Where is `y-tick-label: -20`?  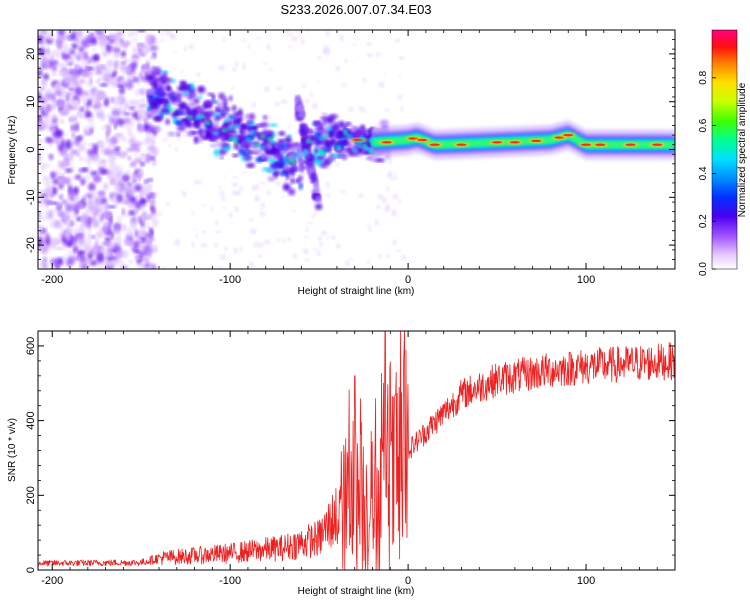
y-tick-label: -20 is located at coordinates (31, 245).